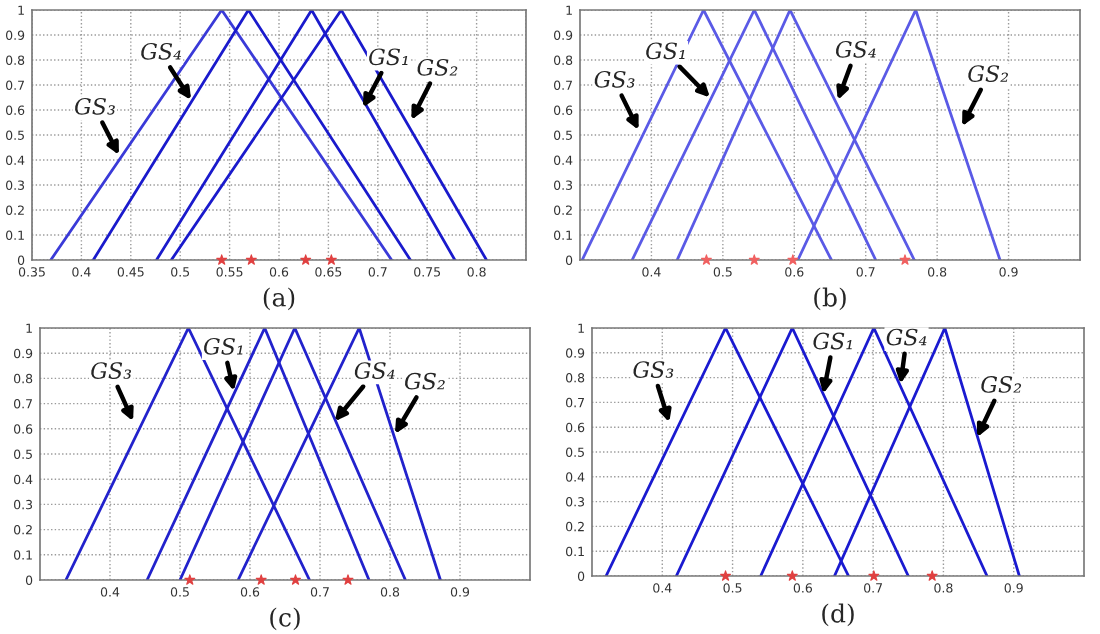 This screenshot has width=1100, height=634. Describe the element at coordinates (838, 615) in the screenshot. I see `x-axis-title: (d)` at that location.